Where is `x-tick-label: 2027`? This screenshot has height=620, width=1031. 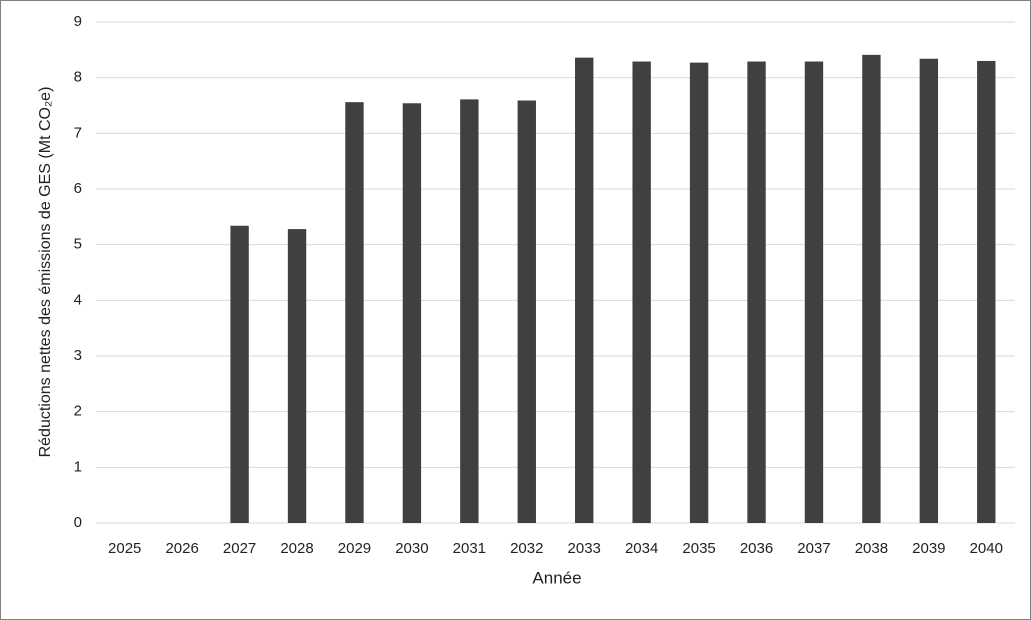
x-tick-label: 2027 is located at coordinates (239, 548).